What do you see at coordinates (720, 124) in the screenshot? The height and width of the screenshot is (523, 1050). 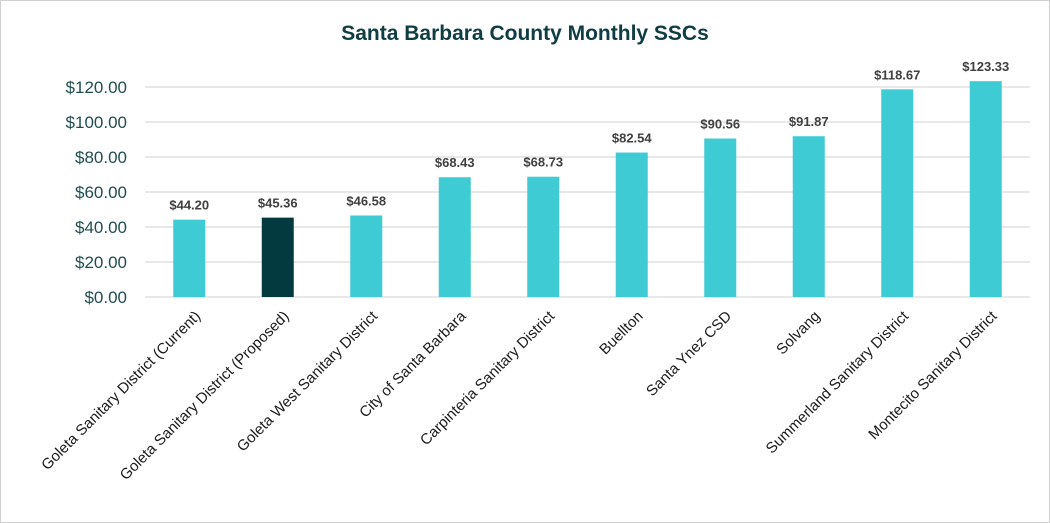 I see `data-label: $90.56` at bounding box center [720, 124].